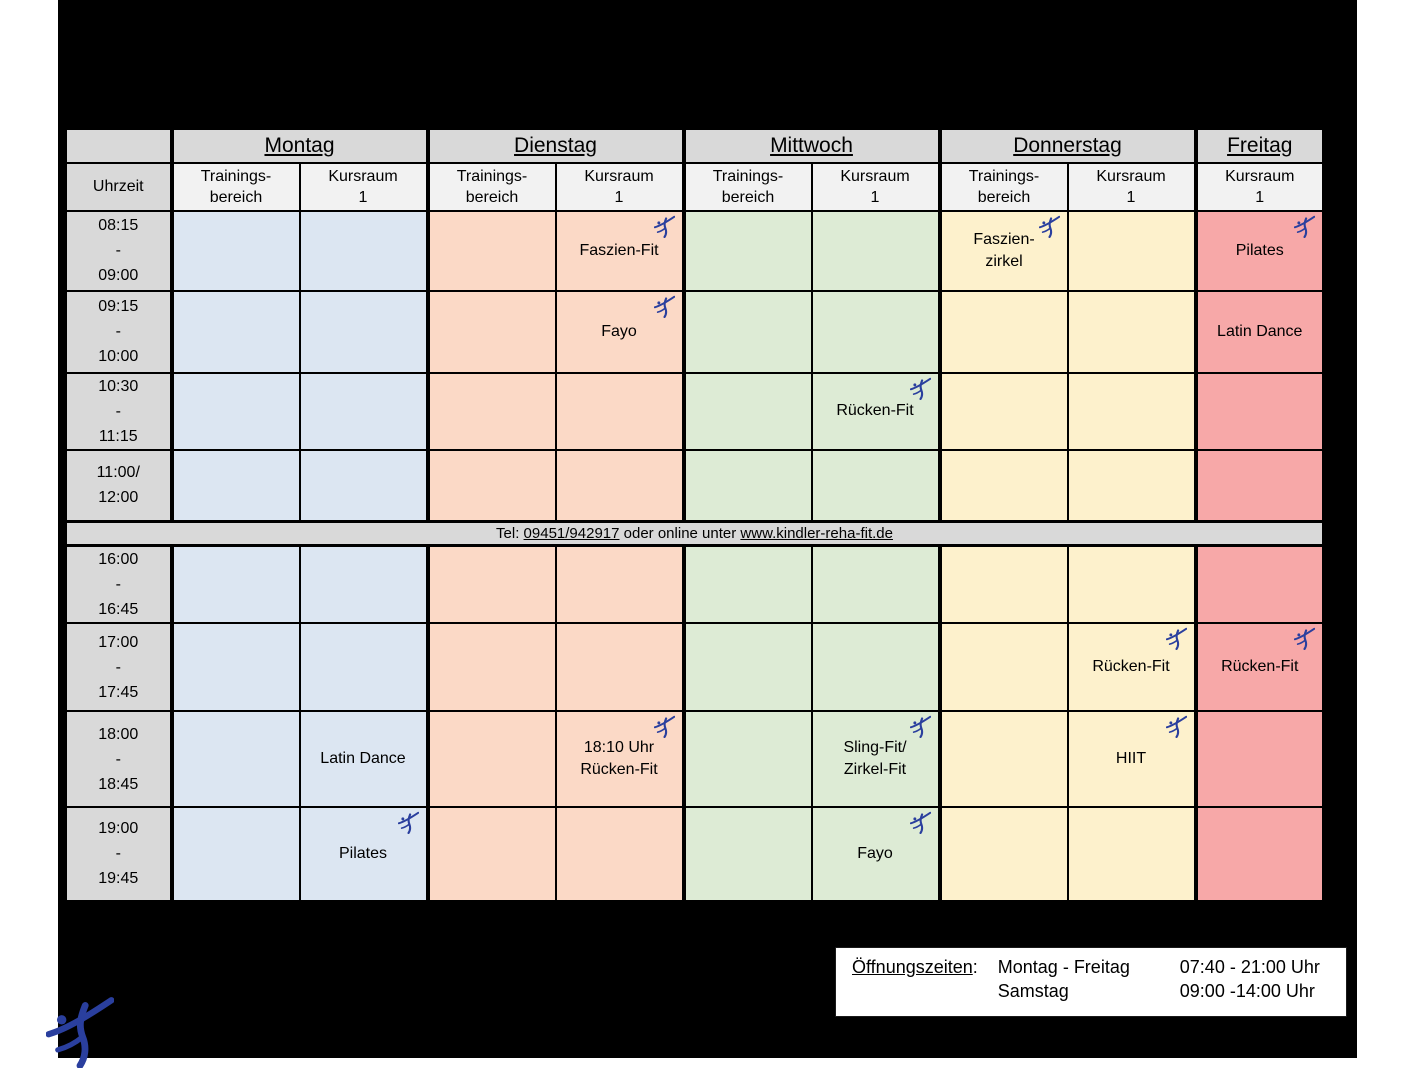 The image size is (1408, 1088). What do you see at coordinates (491, 186) in the screenshot?
I see `room-header: Trainings-bereich` at bounding box center [491, 186].